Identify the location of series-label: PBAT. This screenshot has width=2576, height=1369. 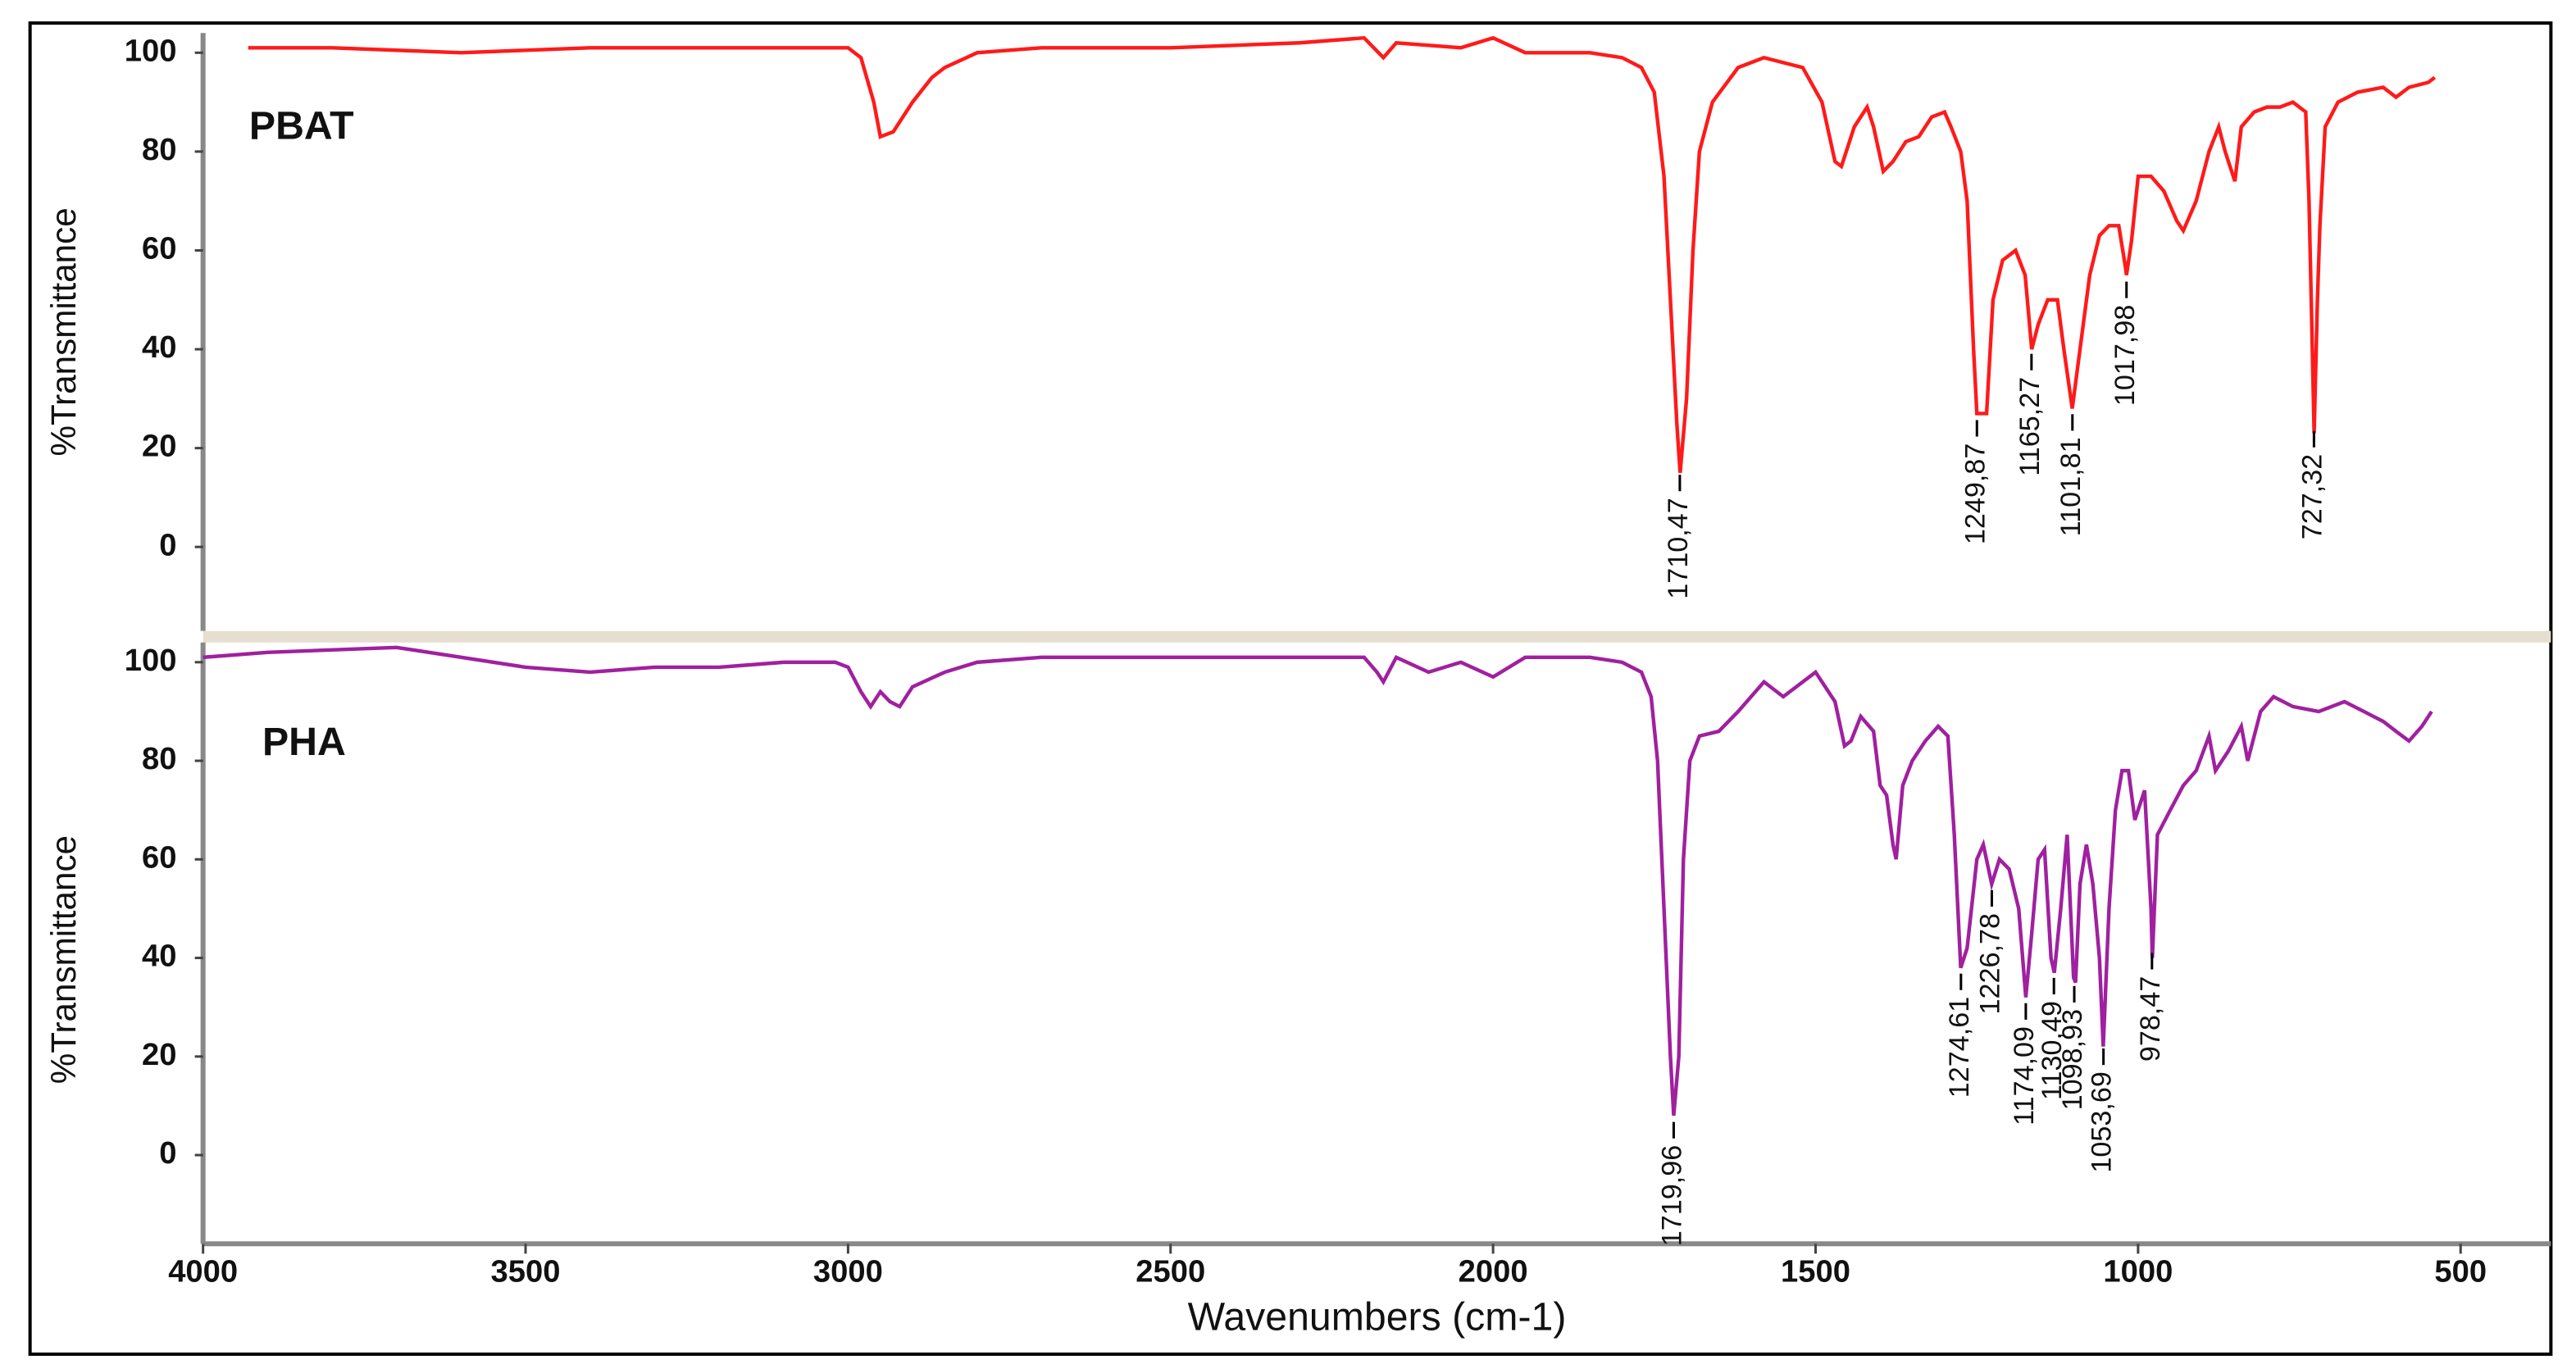
(301, 126).